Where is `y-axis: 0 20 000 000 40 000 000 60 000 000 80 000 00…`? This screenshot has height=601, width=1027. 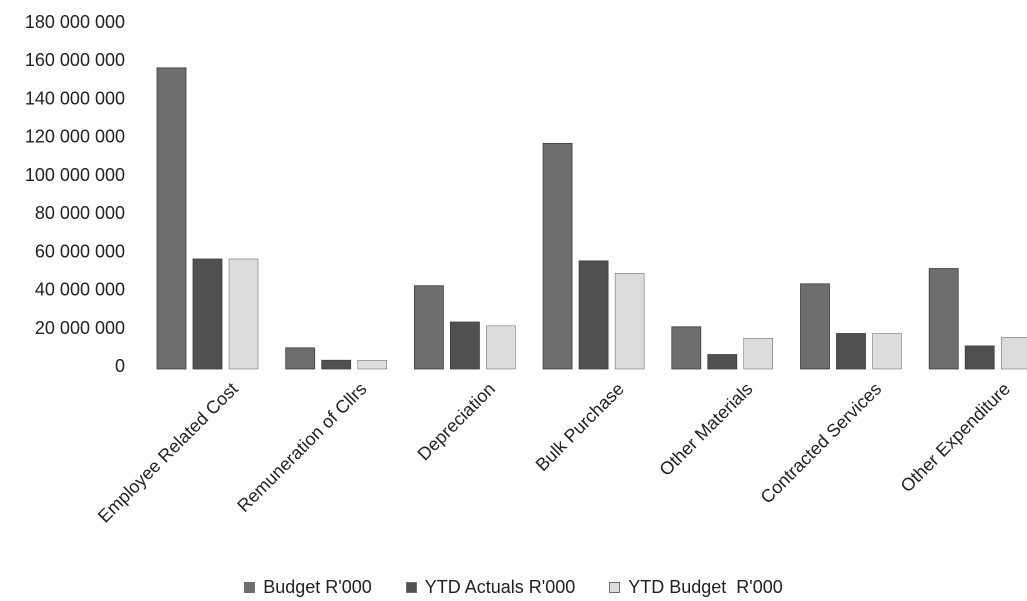
y-axis: 0 20 000 000 40 000 000 60 000 000 80 000 00… is located at coordinates (75, 194).